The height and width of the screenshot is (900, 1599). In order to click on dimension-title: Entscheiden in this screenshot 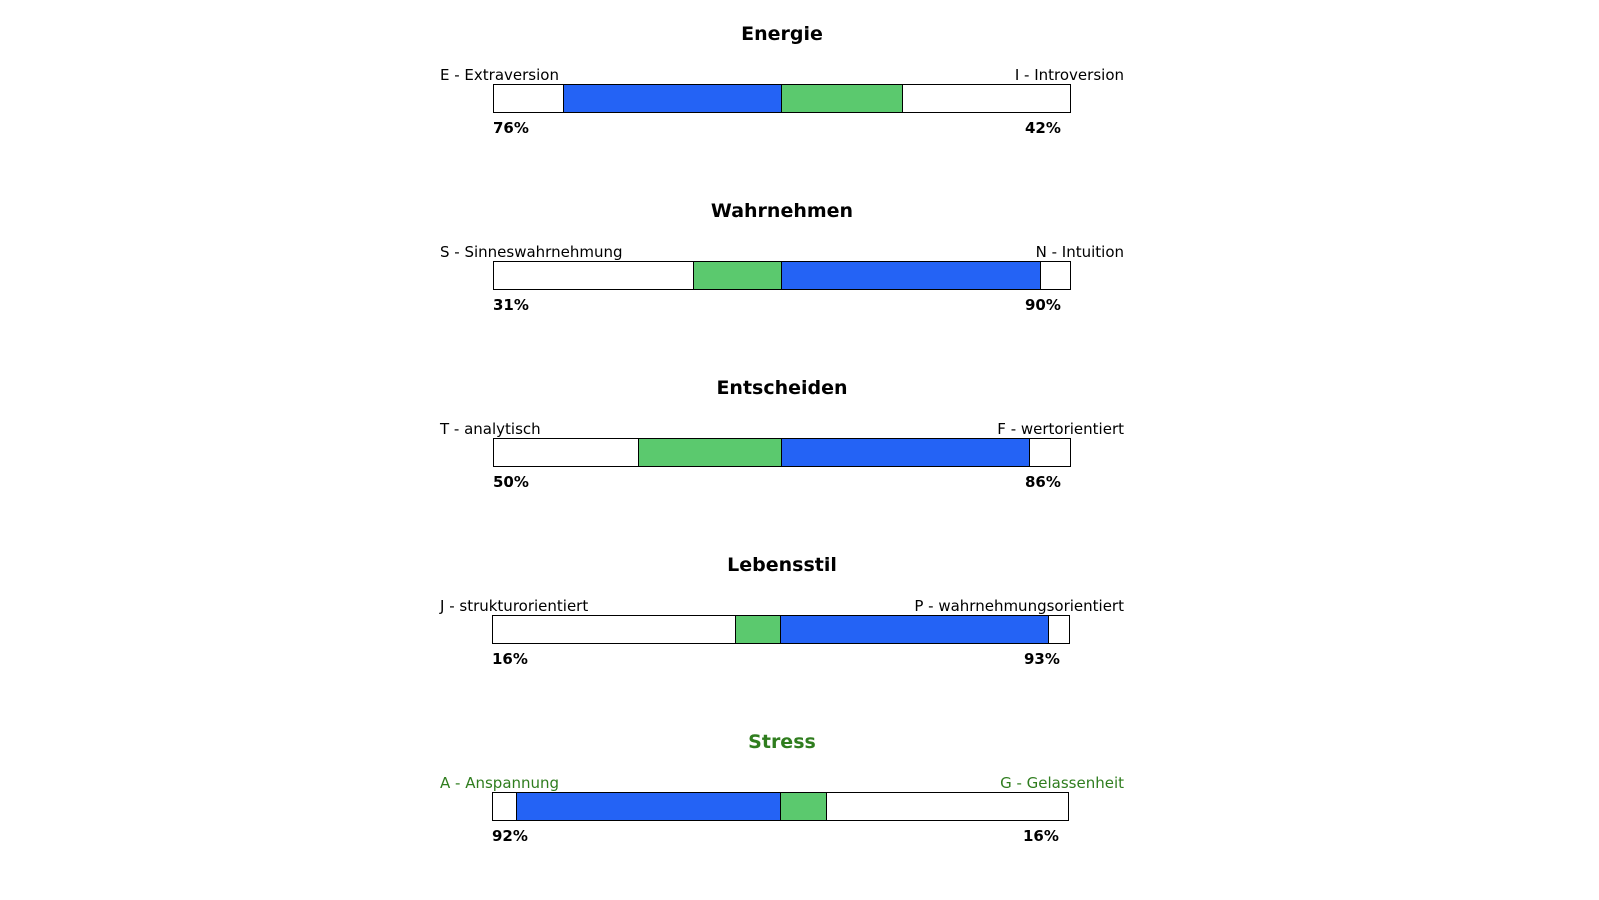, I will do `click(782, 388)`.